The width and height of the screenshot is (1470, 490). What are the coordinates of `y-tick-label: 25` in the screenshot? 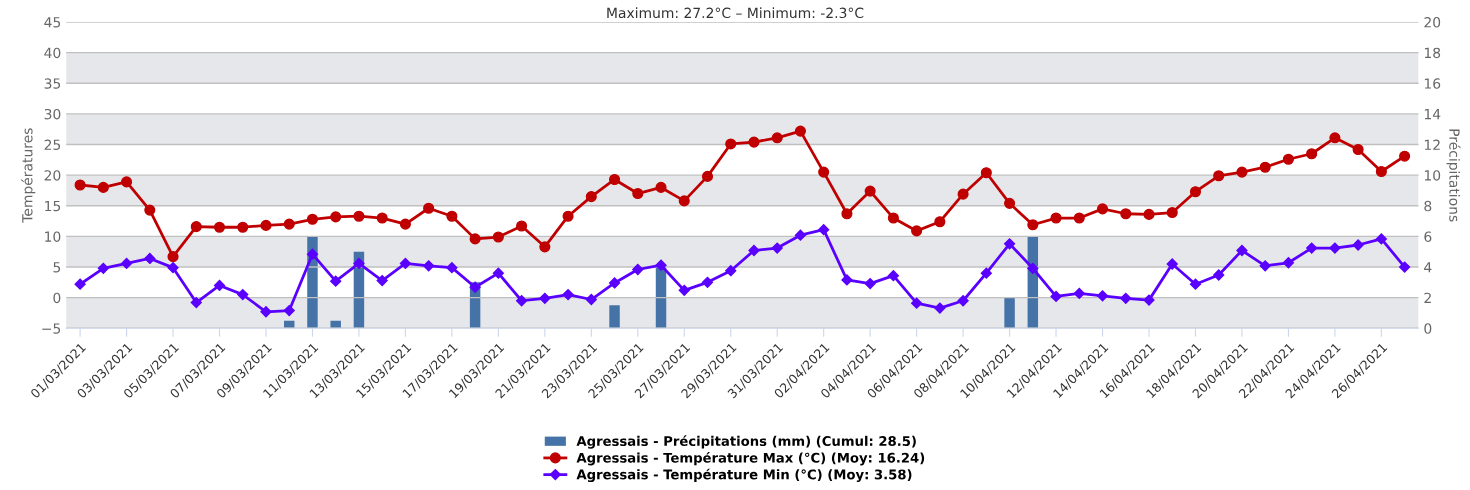 It's located at (52, 145).